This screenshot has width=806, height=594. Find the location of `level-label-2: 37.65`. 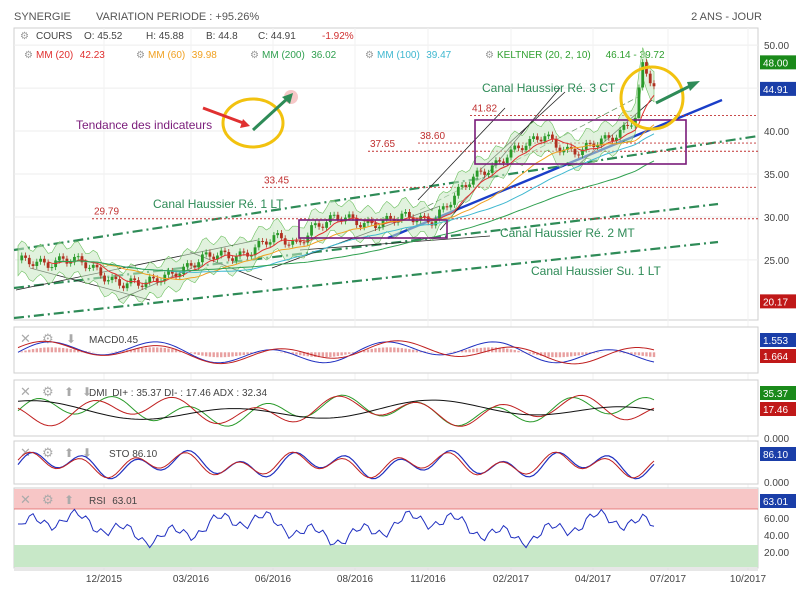

level-label-2: 37.65 is located at coordinates (382, 144).